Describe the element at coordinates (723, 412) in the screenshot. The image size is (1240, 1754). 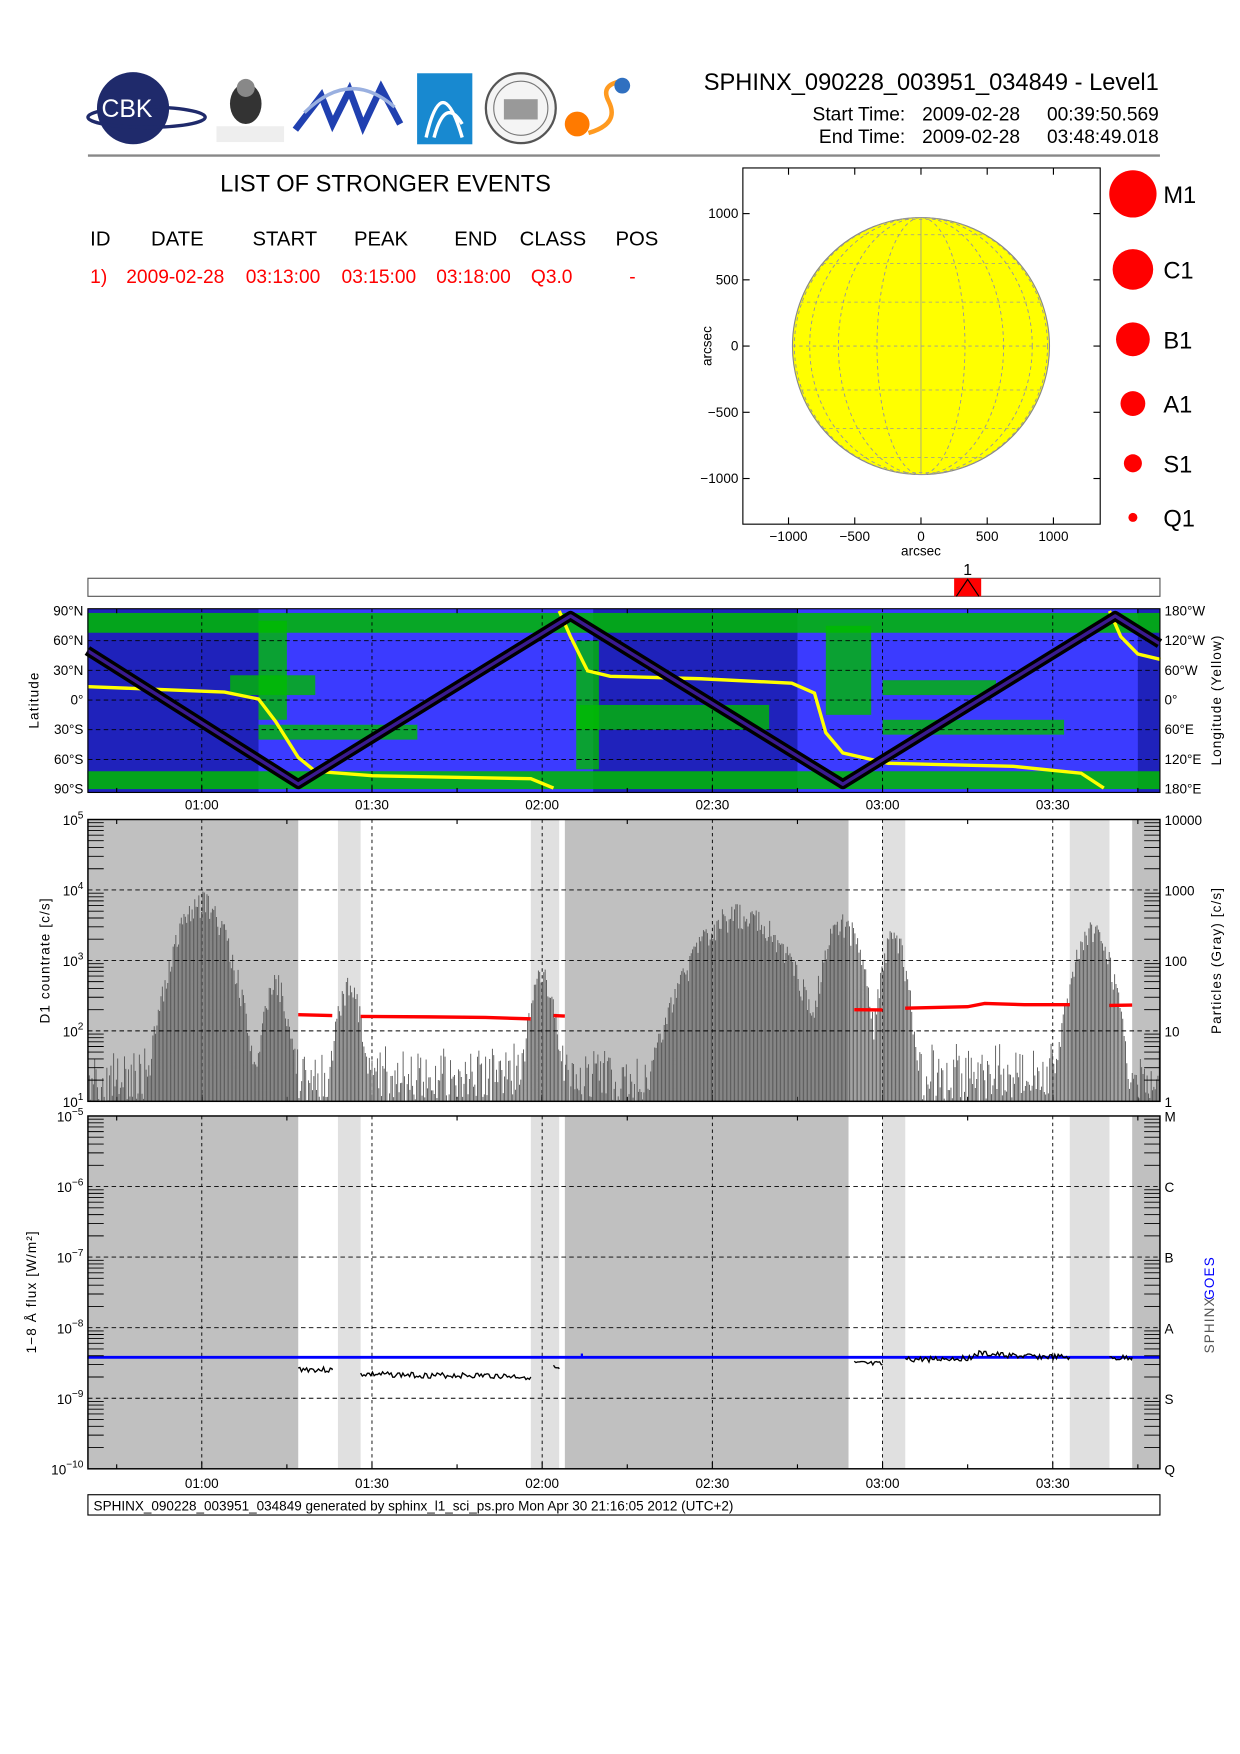
I see `y-tick-label: −500` at that location.